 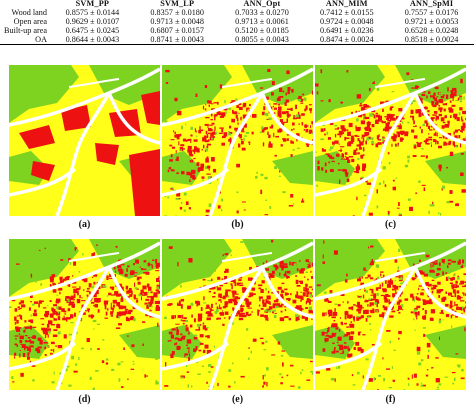 I want to click on row-label: Open area, so click(x=30, y=21).